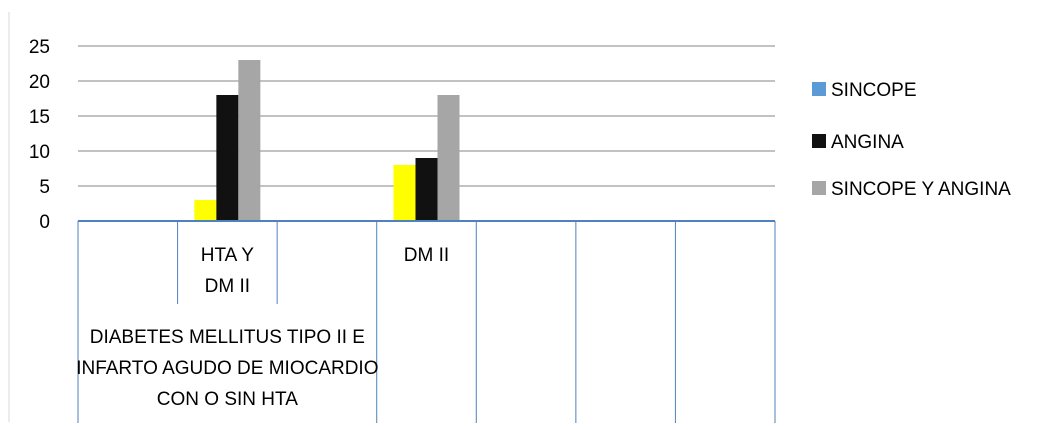 This screenshot has width=1061, height=430. What do you see at coordinates (426, 255) in the screenshot?
I see `x-category-label: DM II` at bounding box center [426, 255].